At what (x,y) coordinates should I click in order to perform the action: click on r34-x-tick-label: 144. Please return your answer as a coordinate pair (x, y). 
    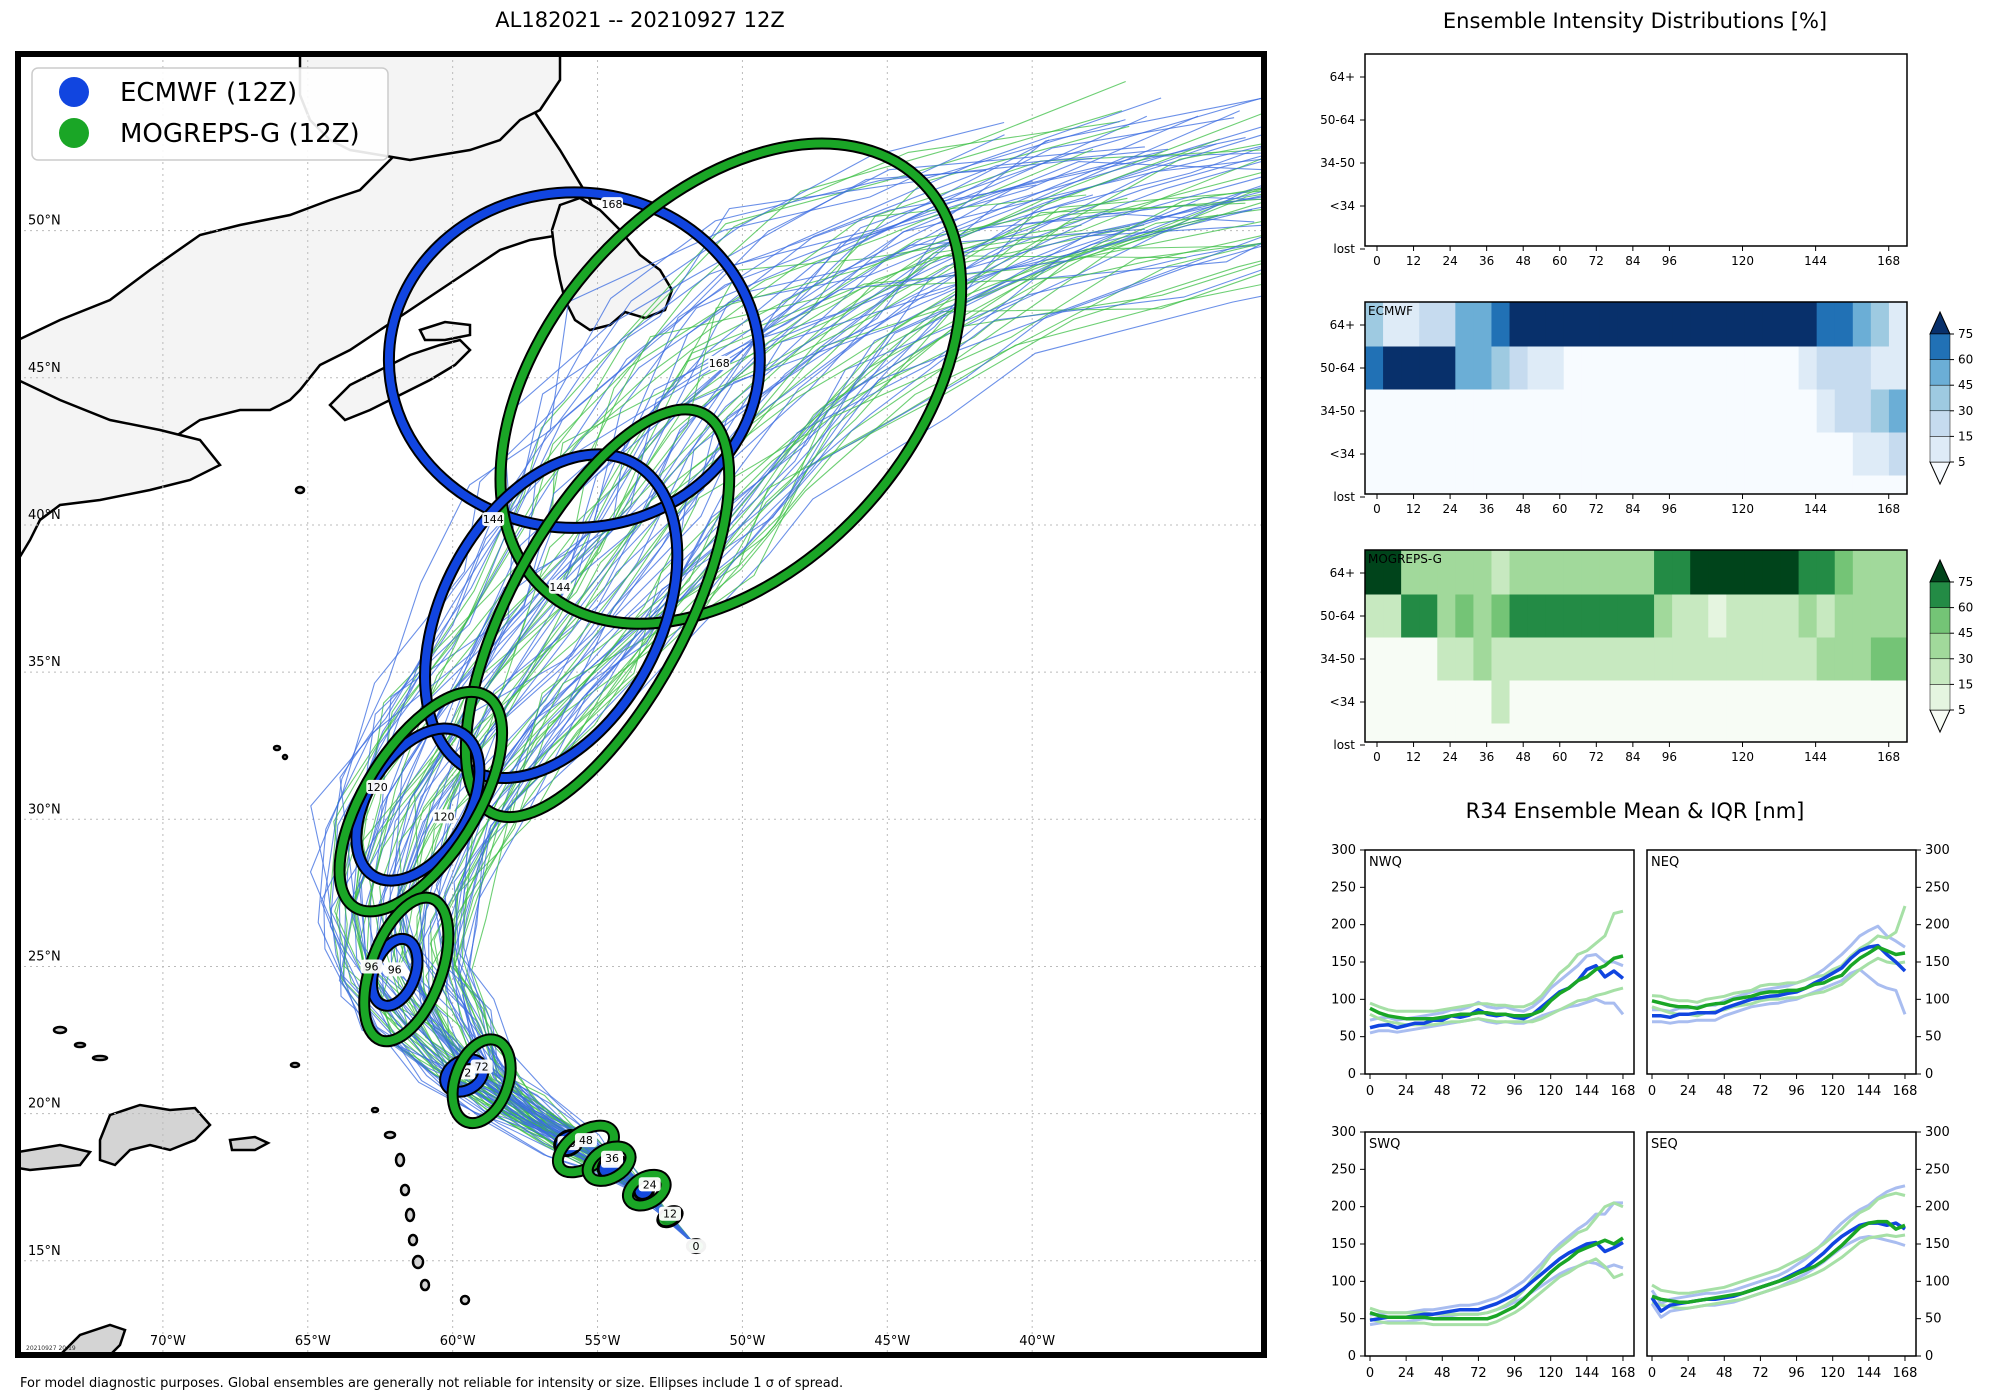
    Looking at the image, I should click on (1868, 1091).